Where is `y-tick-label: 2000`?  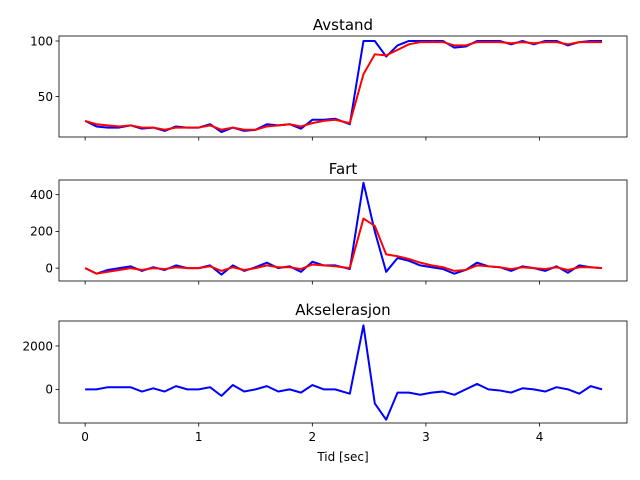 y-tick-label: 2000 is located at coordinates (37, 346).